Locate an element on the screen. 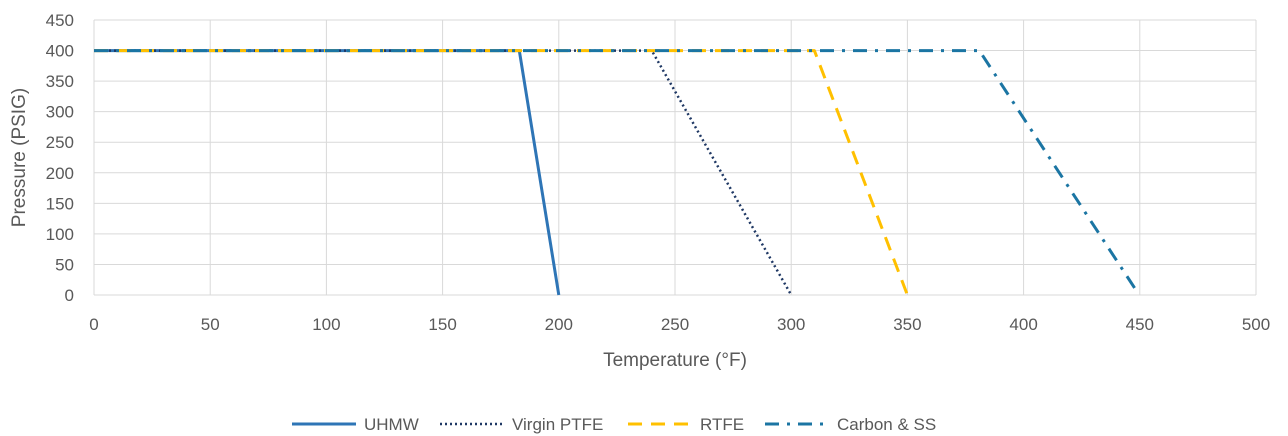  y-tick-label: 250 is located at coordinates (60, 142).